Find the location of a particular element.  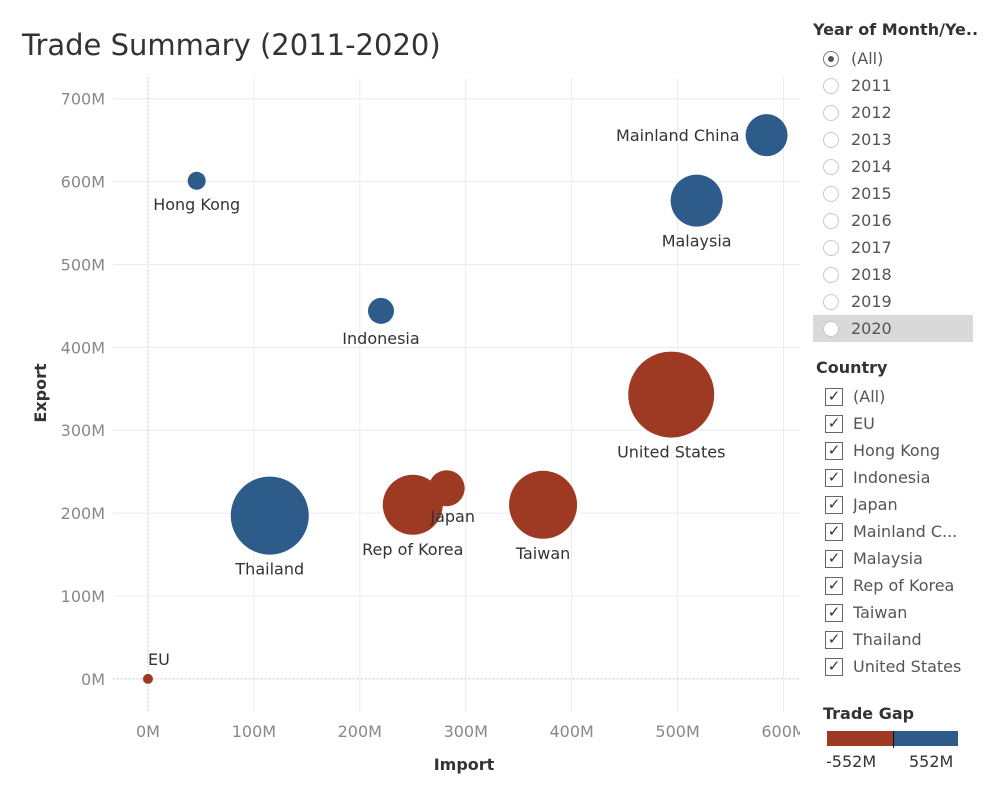

country-option-indonesia: ✓ Indonesia is located at coordinates (895, 477).